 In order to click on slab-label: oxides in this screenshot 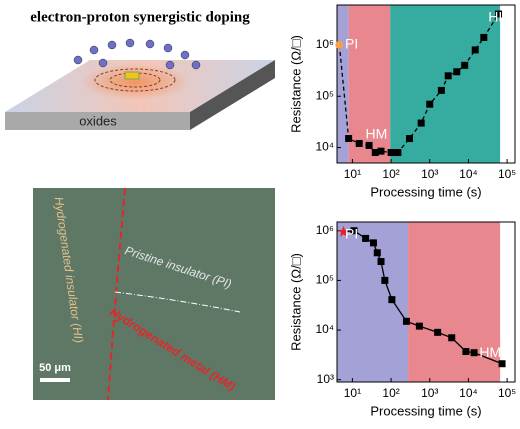, I will do `click(98, 120)`.